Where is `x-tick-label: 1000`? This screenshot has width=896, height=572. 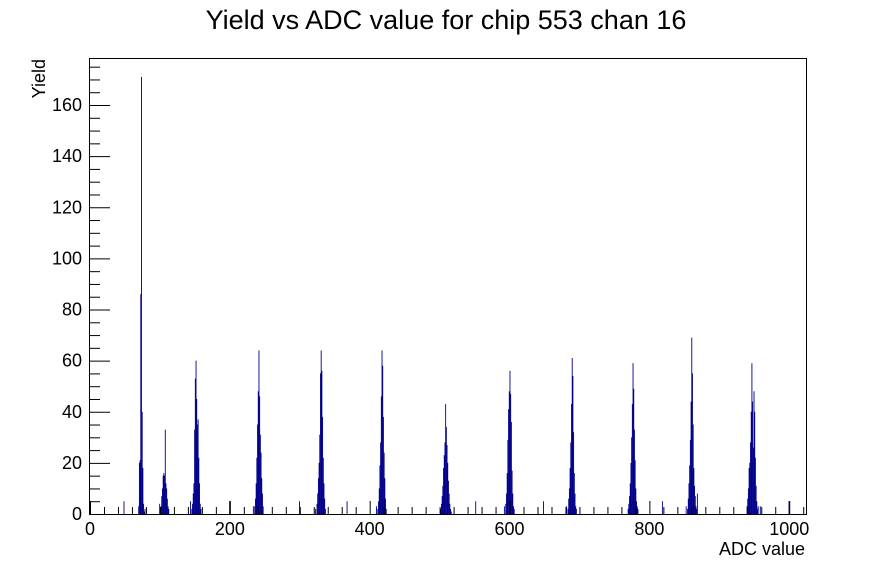 x-tick-label: 1000 is located at coordinates (789, 529).